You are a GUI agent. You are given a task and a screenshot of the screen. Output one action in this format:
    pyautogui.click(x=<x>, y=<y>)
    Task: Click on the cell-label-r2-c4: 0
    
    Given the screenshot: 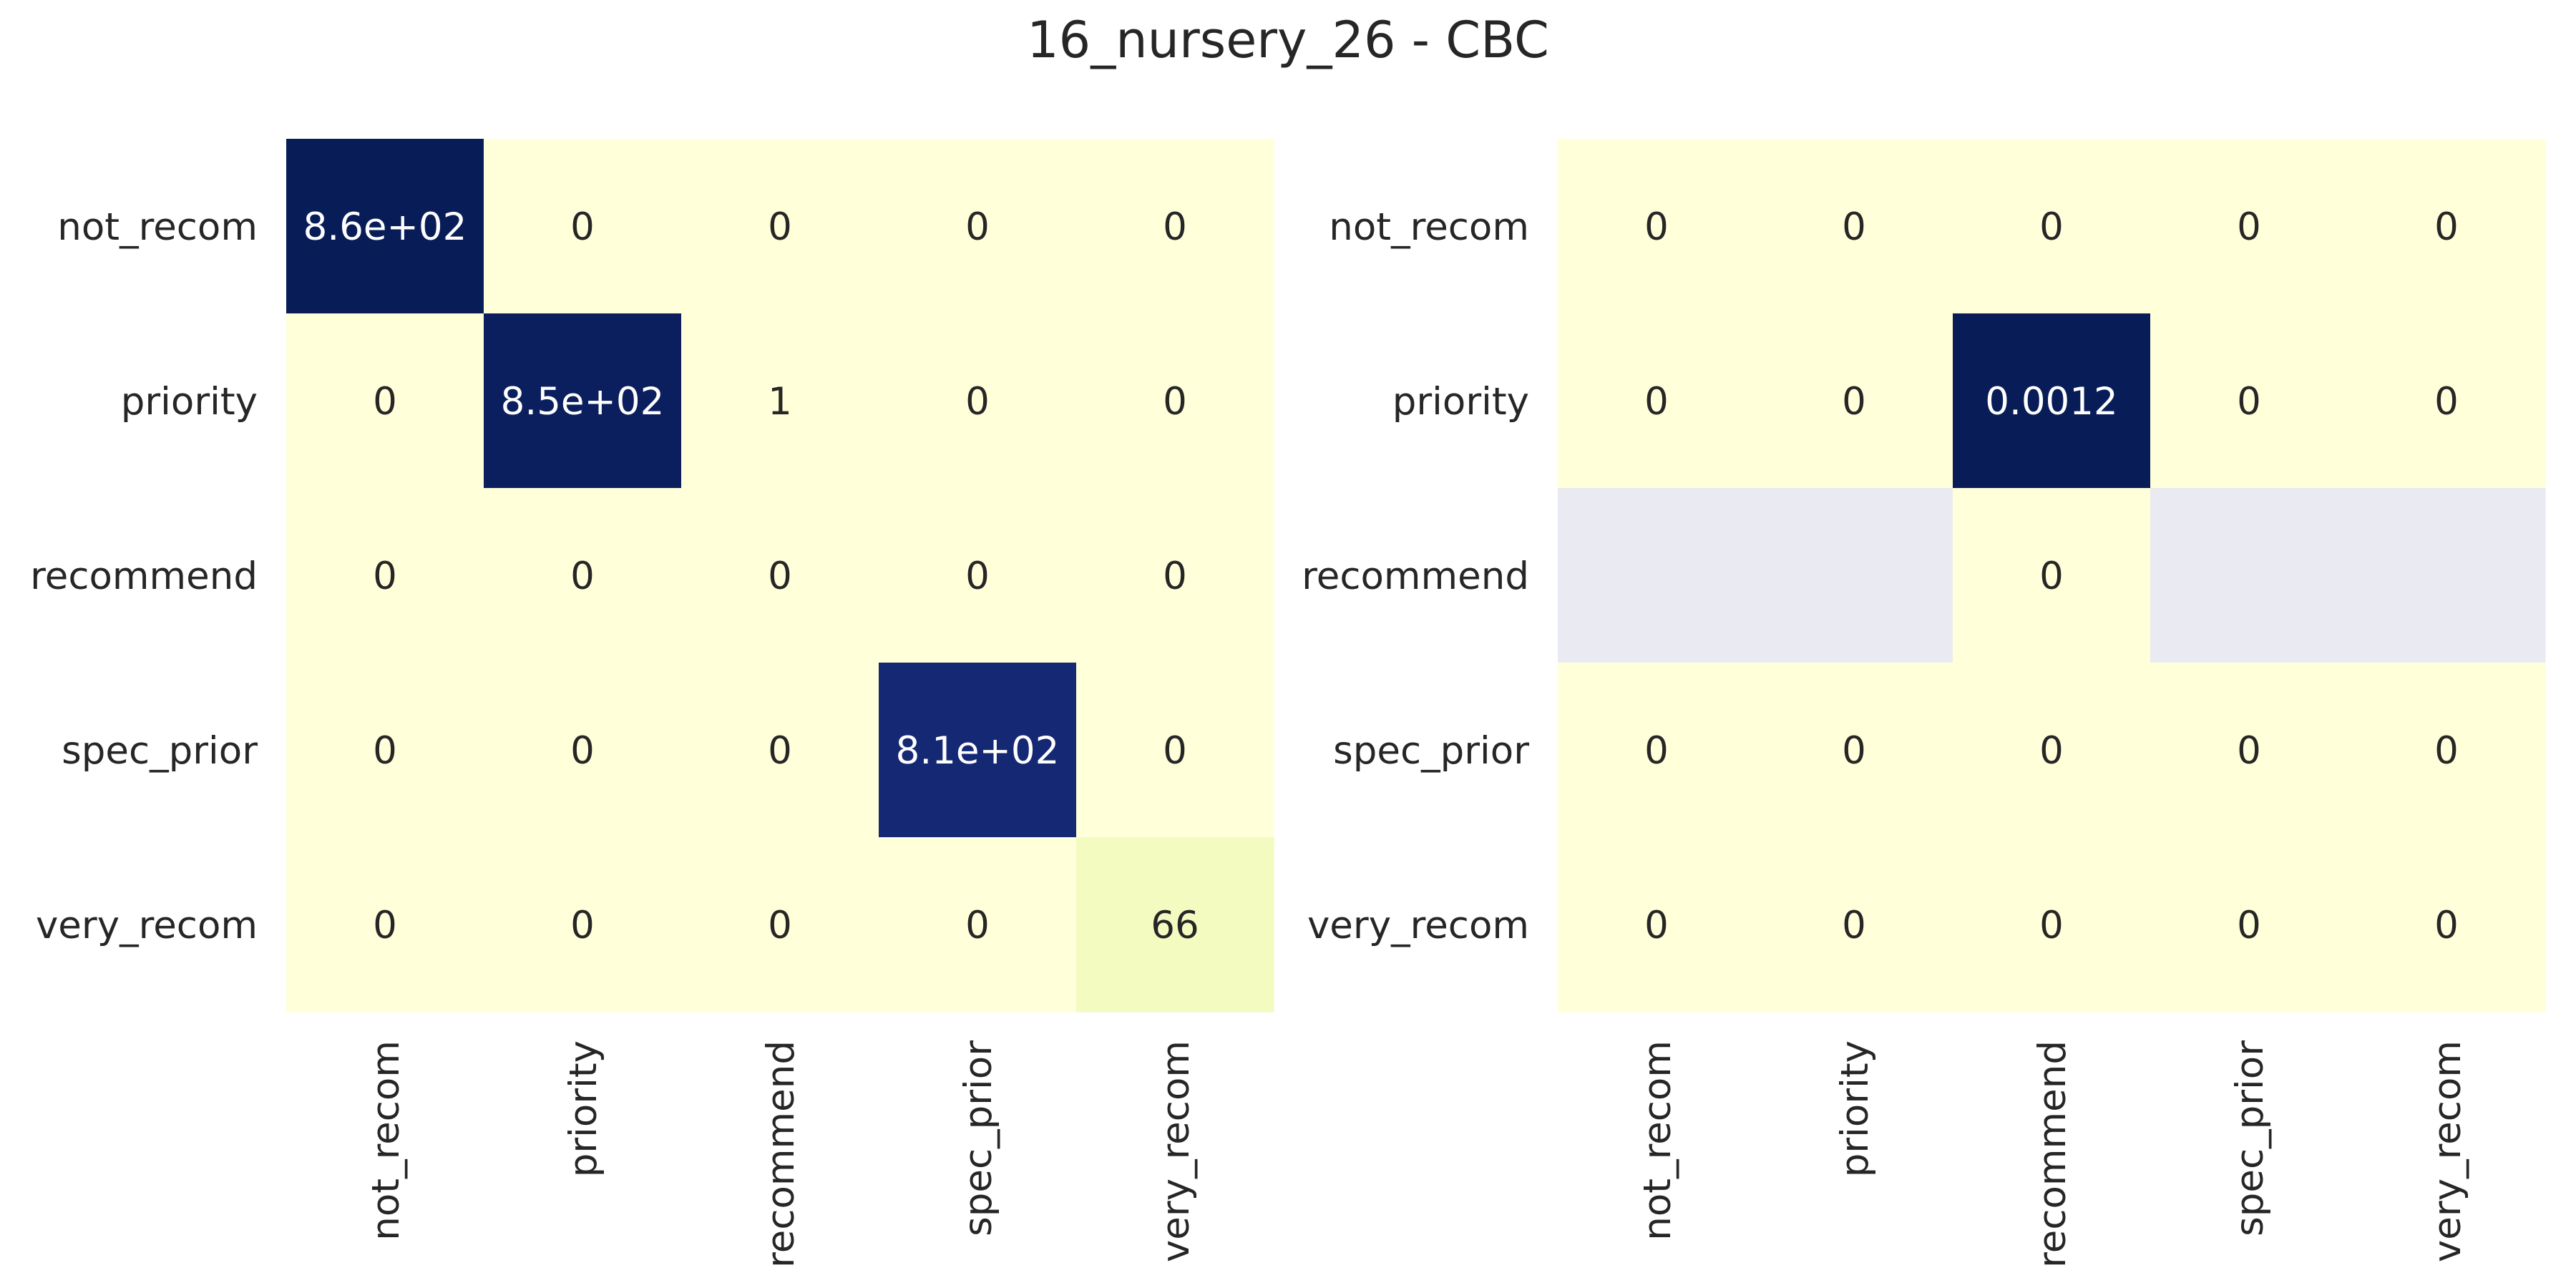 What is the action you would take?
    pyautogui.click(x=1175, y=576)
    